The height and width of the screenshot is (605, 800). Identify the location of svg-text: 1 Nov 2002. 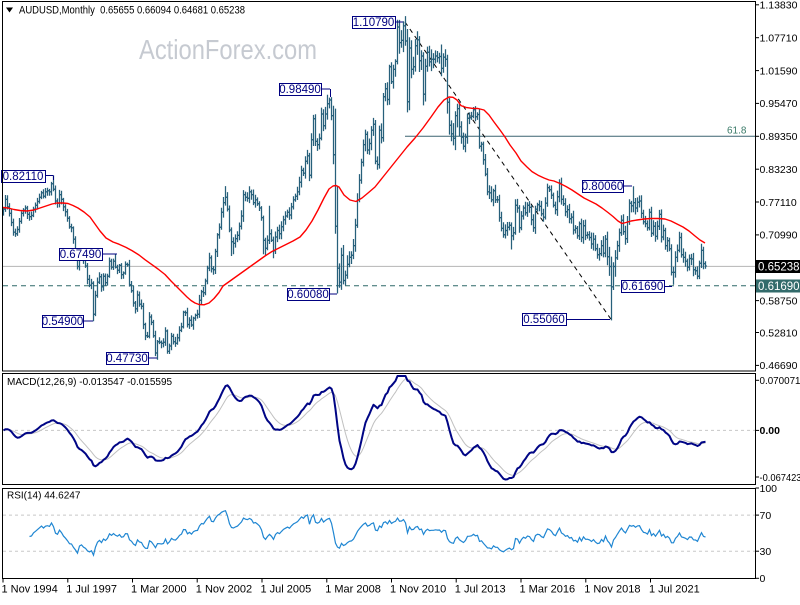
(224, 590).